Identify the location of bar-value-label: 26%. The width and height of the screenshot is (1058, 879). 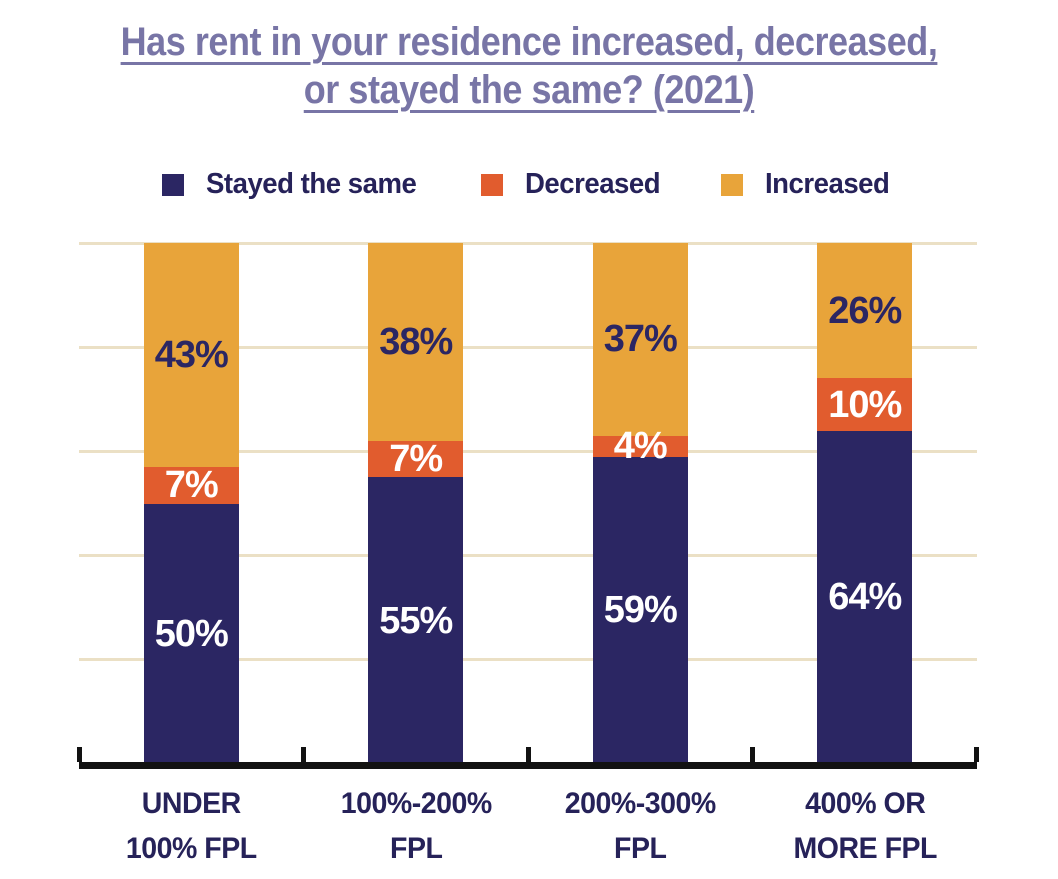
(865, 310).